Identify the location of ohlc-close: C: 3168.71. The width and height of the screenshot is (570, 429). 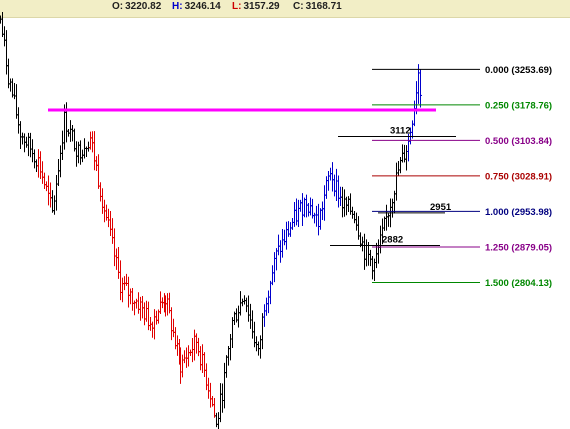
(317, 6).